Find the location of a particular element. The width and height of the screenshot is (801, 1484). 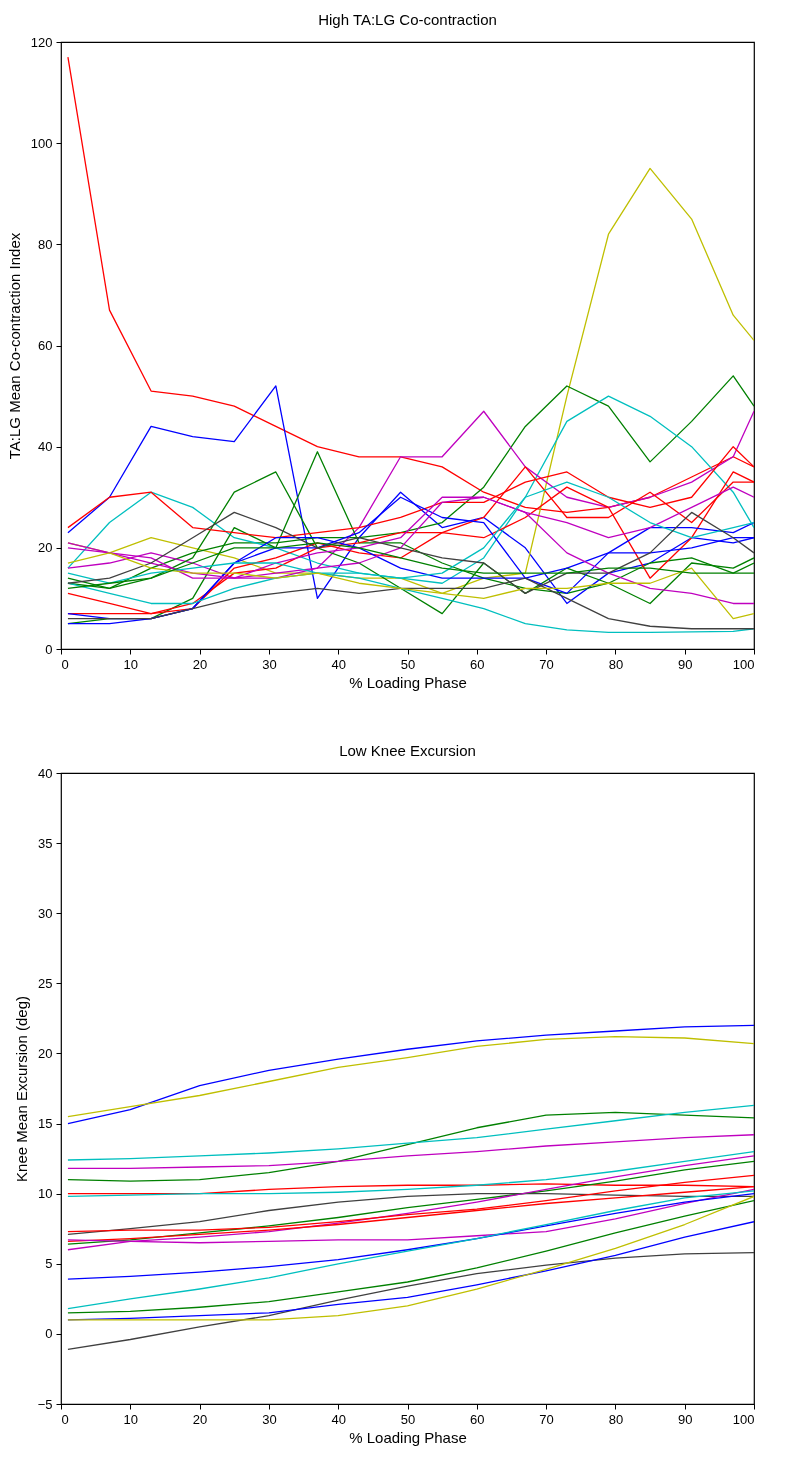

y-tick-label: 10 is located at coordinates (45, 1194).